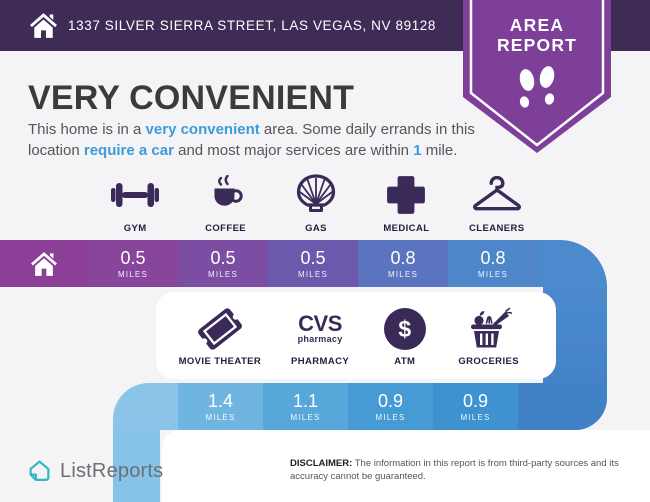 The width and height of the screenshot is (650, 502). Describe the element at coordinates (87, 129) in the screenshot. I see `summary-text: This home is in a` at that location.